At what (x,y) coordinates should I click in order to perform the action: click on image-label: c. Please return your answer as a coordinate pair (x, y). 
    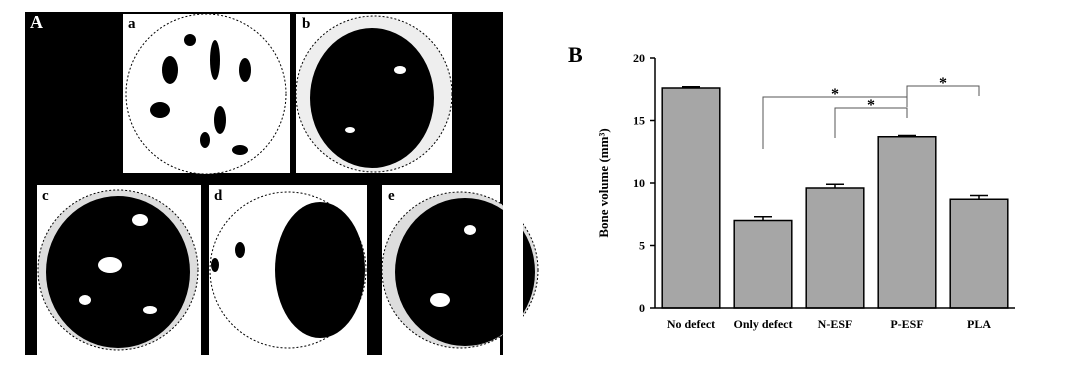
    Looking at the image, I should click on (45, 196).